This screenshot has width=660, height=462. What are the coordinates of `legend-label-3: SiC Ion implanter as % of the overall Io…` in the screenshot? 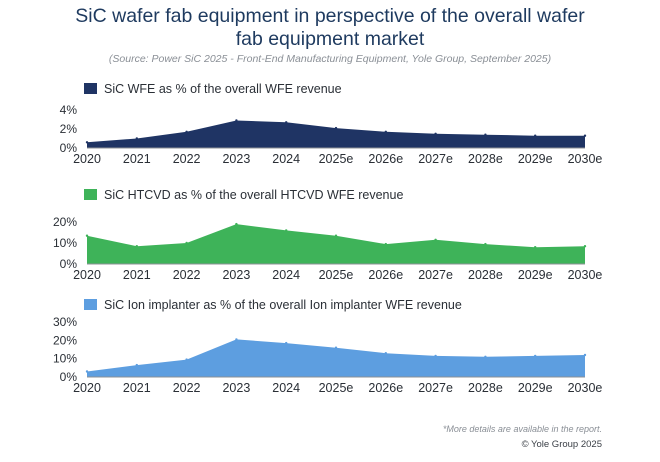 It's located at (283, 305).